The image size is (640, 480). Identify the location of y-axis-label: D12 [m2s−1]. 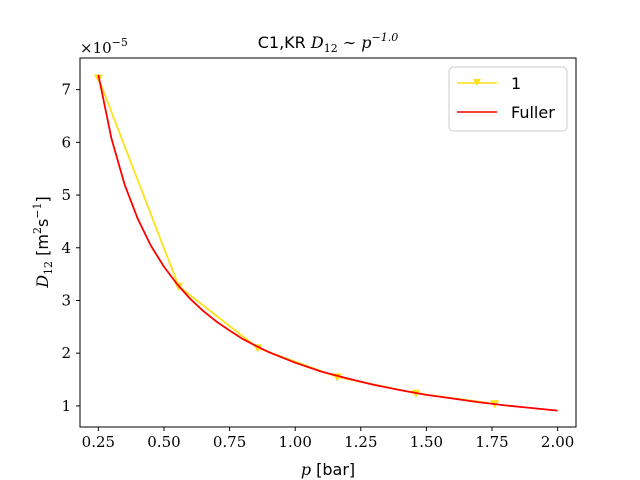
(43, 242).